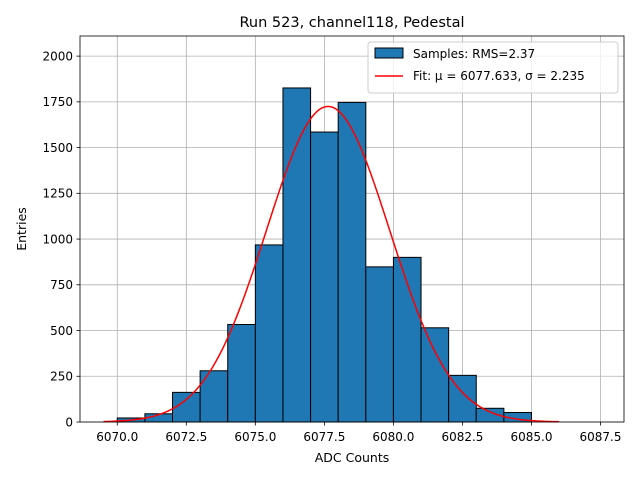  Describe the element at coordinates (186, 437) in the screenshot. I see `x-tick-label: 6072.5` at that location.